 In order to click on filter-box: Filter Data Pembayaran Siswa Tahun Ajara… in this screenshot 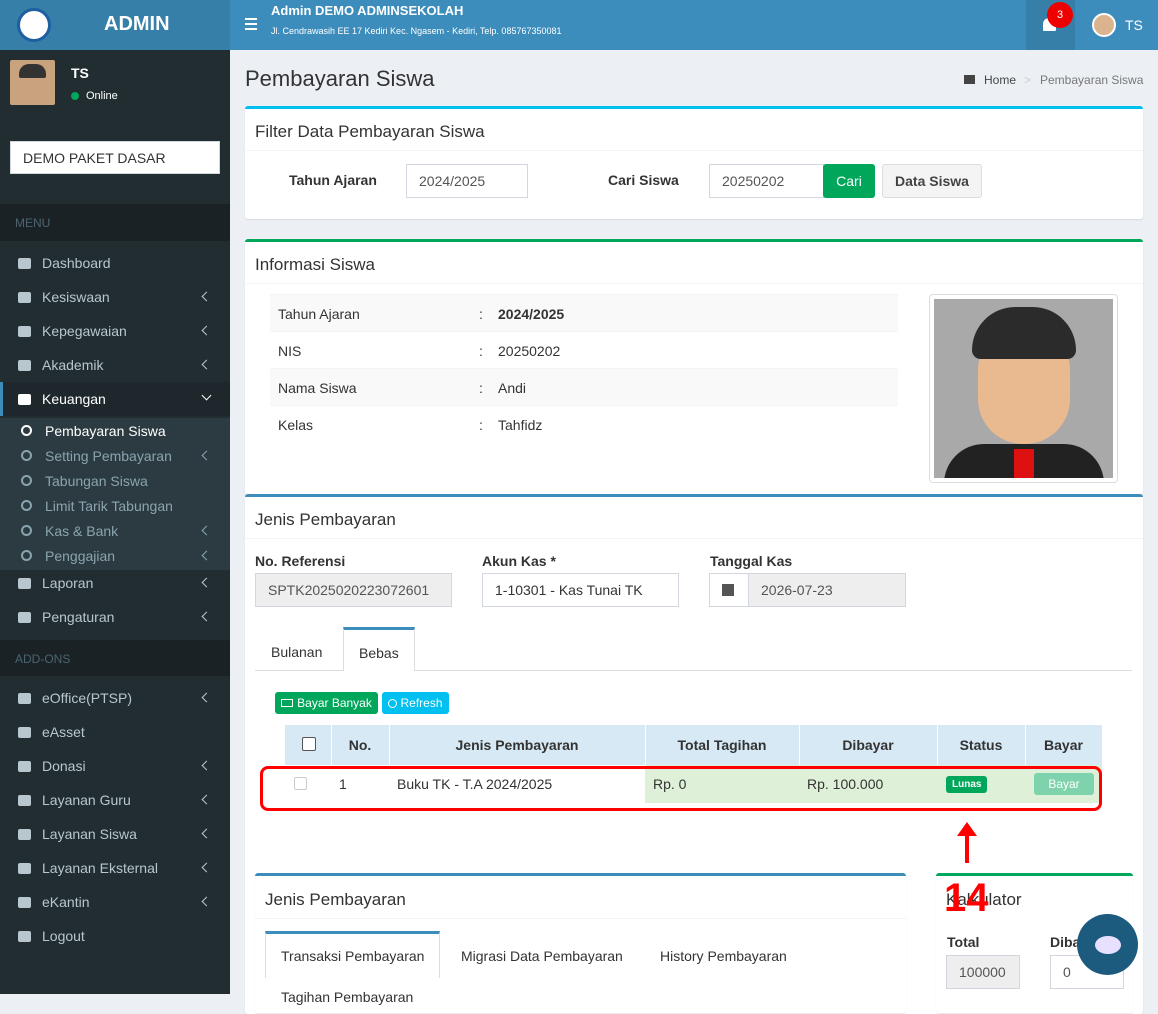, I will do `click(694, 162)`.